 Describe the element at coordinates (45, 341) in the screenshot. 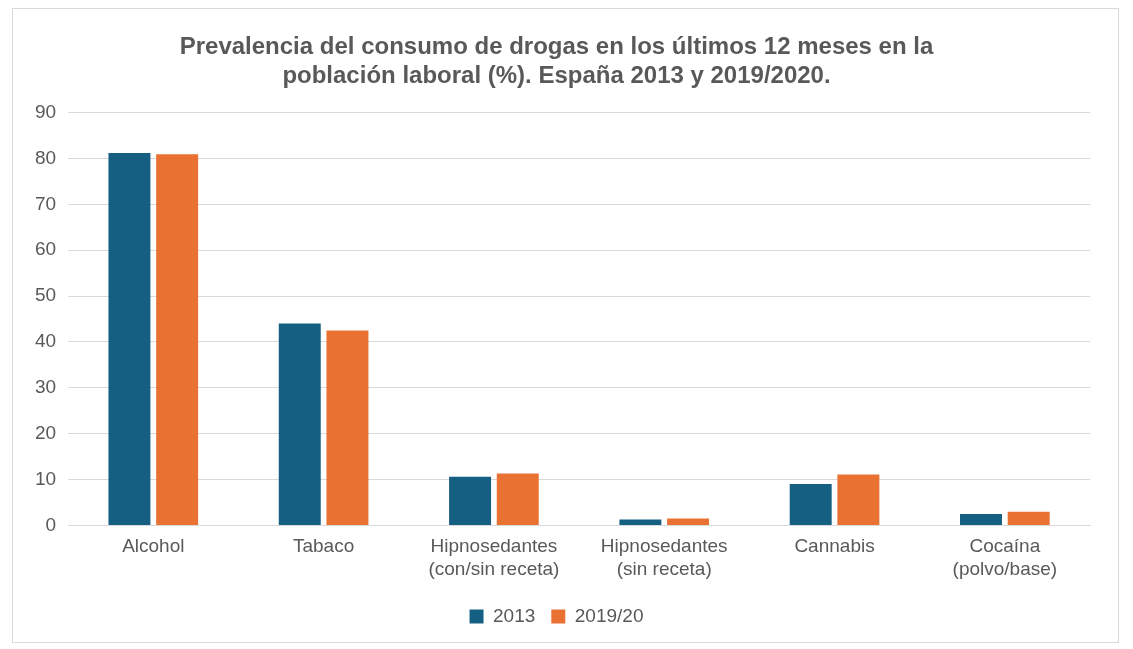

I see `y-tick-label: 40` at that location.